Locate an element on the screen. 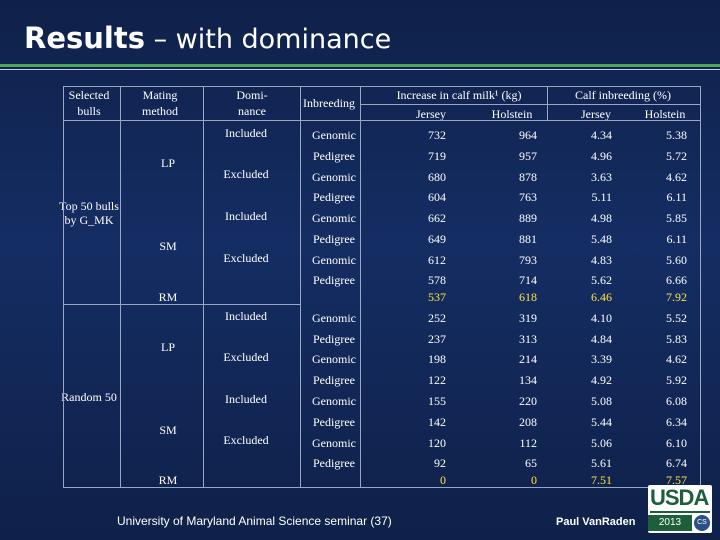  table-cell: 5.85 is located at coordinates (676, 218).